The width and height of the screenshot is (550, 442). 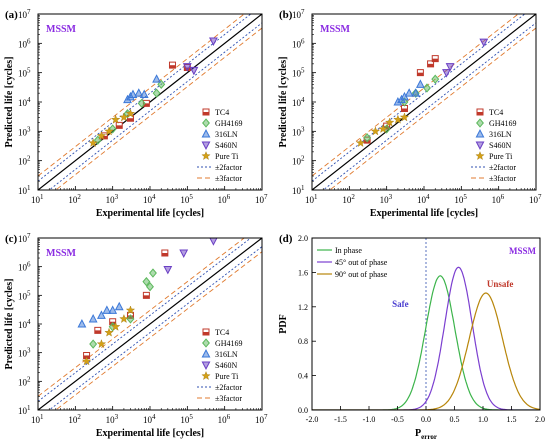 What do you see at coordinates (229, 343) in the screenshot?
I see `legend-entry: GH4169` at bounding box center [229, 343].